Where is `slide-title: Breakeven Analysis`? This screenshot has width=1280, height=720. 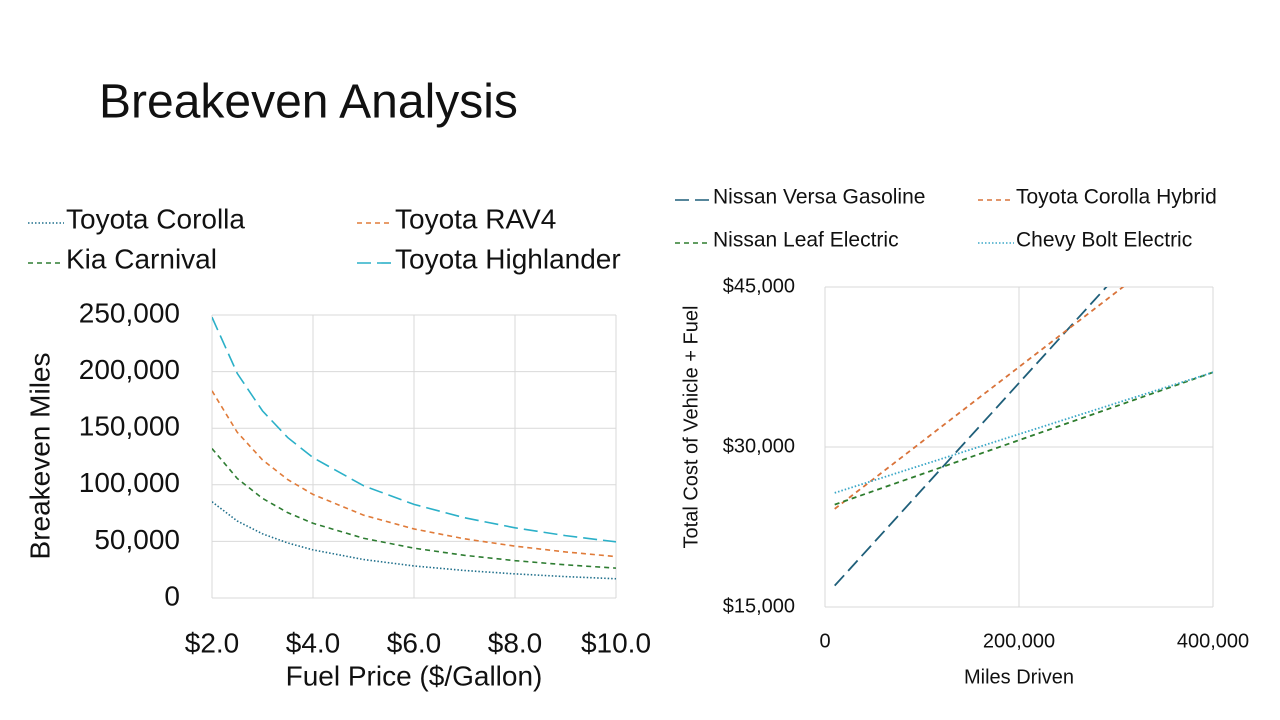
slide-title: Breakeven Analysis is located at coordinates (308, 102).